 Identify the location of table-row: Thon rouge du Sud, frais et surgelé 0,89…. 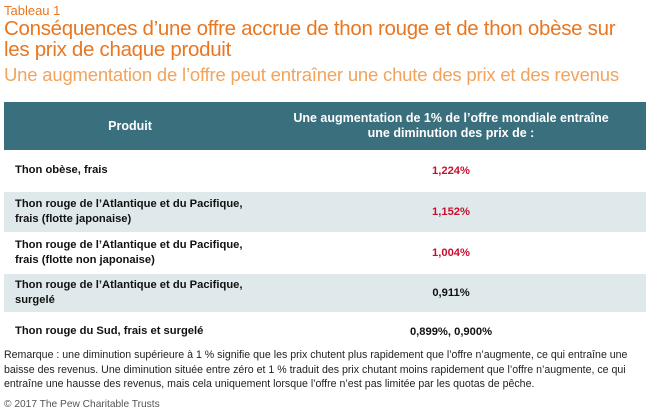
(325, 332).